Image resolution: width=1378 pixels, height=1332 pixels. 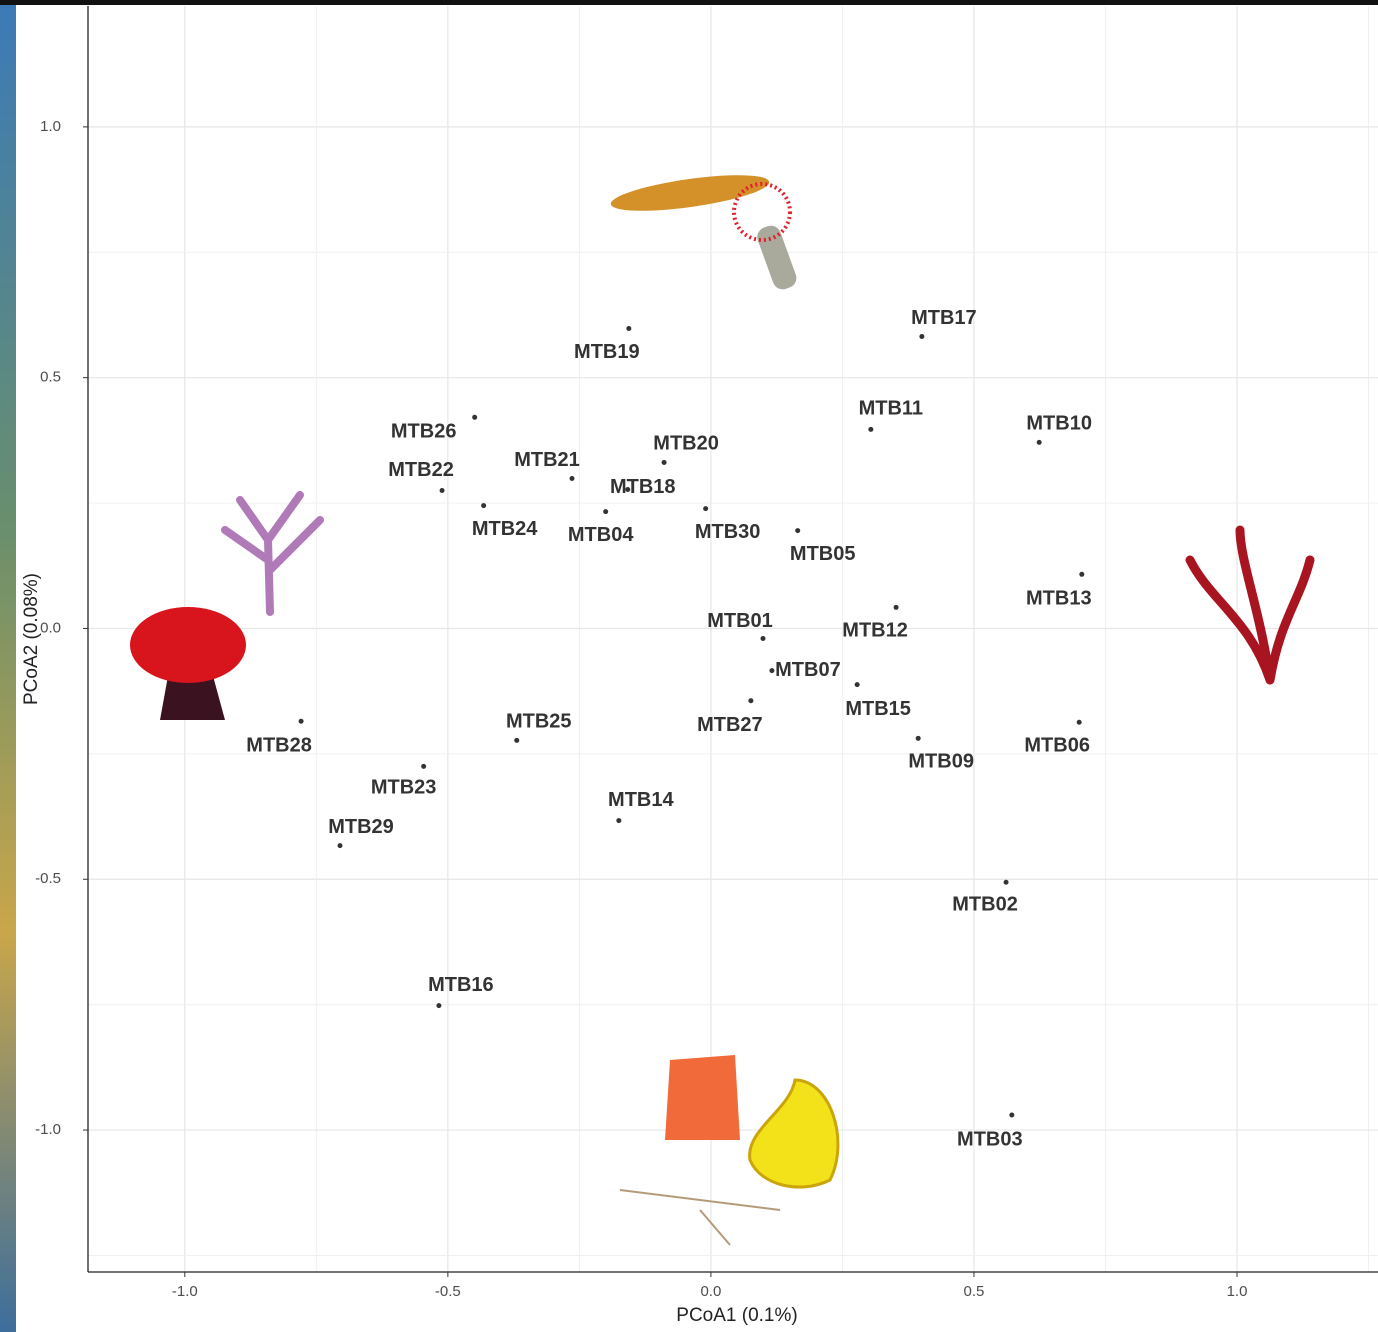 What do you see at coordinates (31, 639) in the screenshot?
I see `y-axis-title: PCoA2 (0.08%)` at bounding box center [31, 639].